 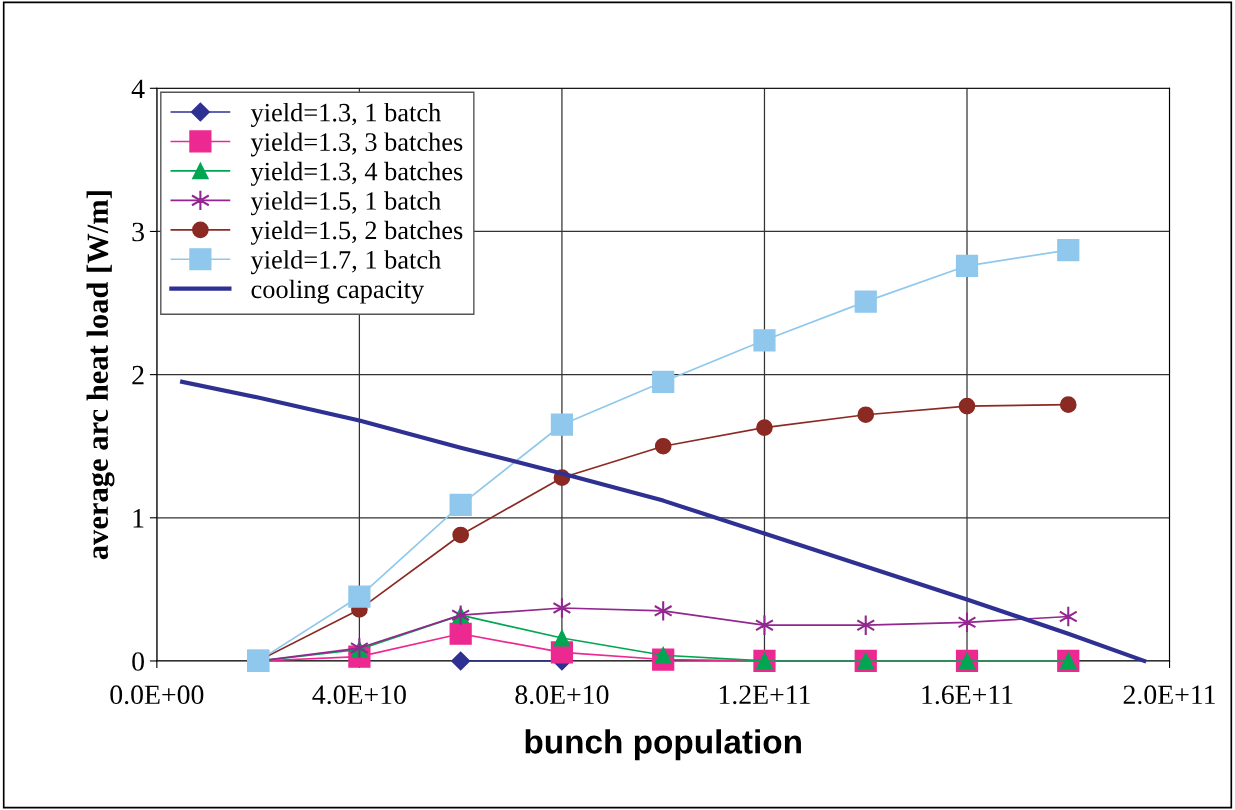 I want to click on legend-label: yield=1.3, 1 batch, so click(x=345, y=114).